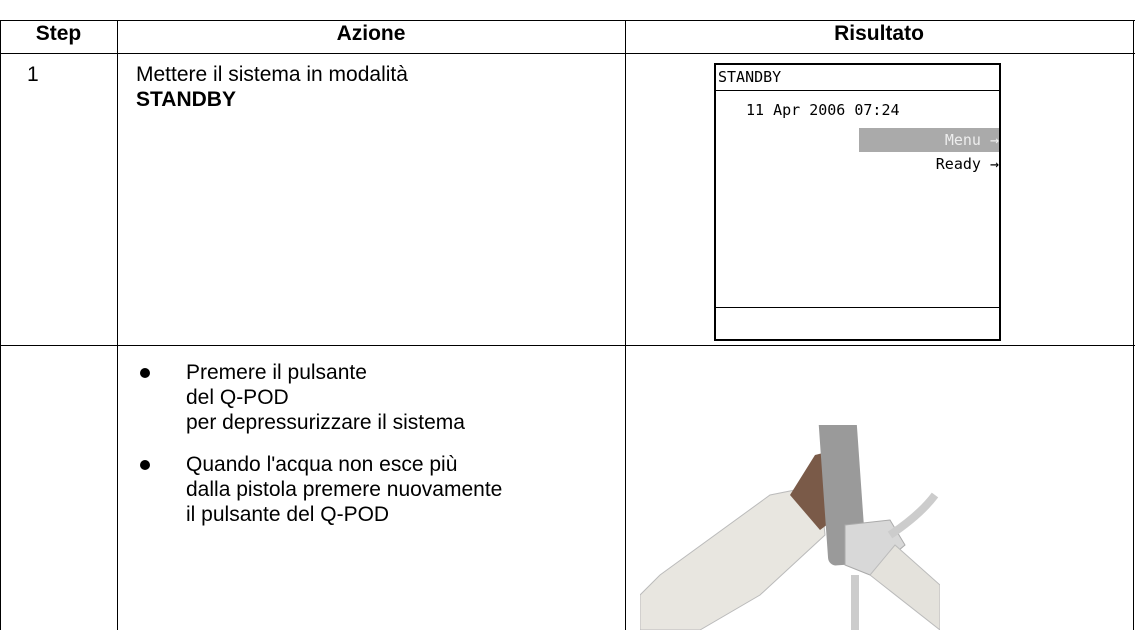 This screenshot has width=1135, height=630. What do you see at coordinates (857, 202) in the screenshot?
I see `device-screen: STANDBY 11 Apr 2006 07:24 Menu → Ready →` at bounding box center [857, 202].